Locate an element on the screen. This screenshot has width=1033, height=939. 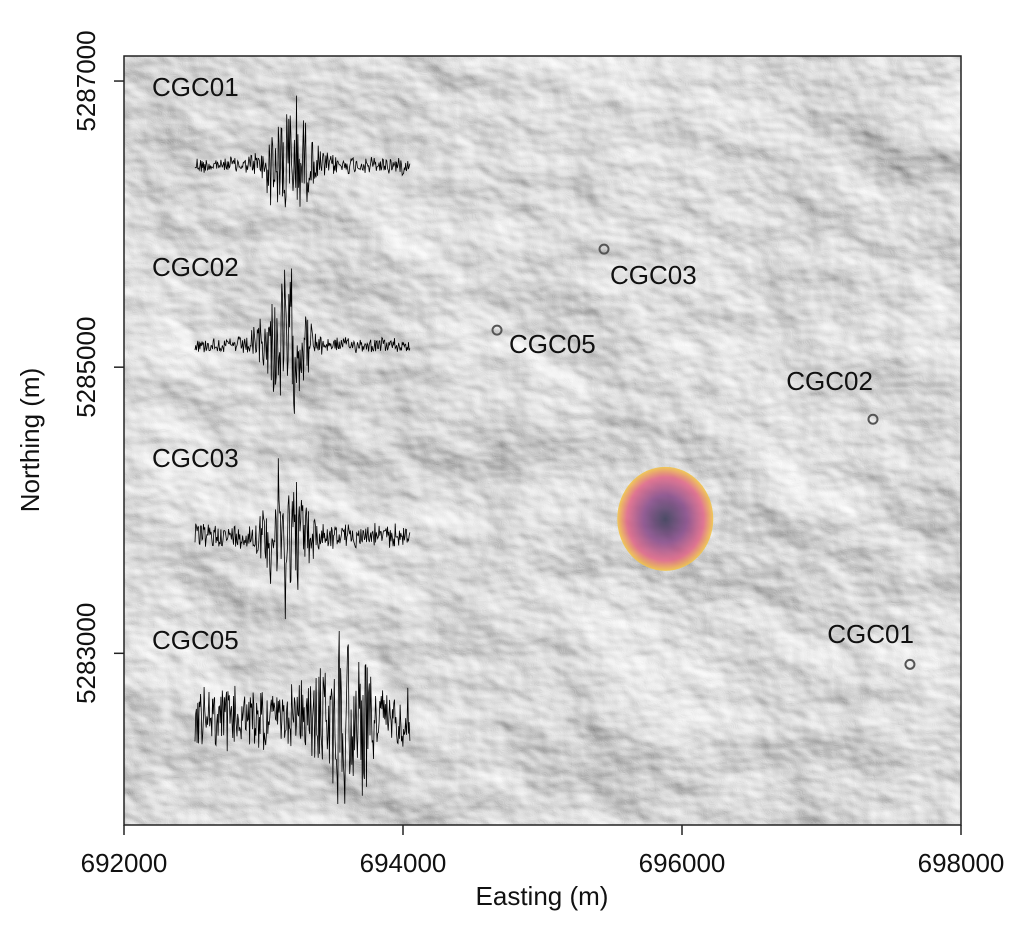
trace-label: CGC03 is located at coordinates (195, 458).